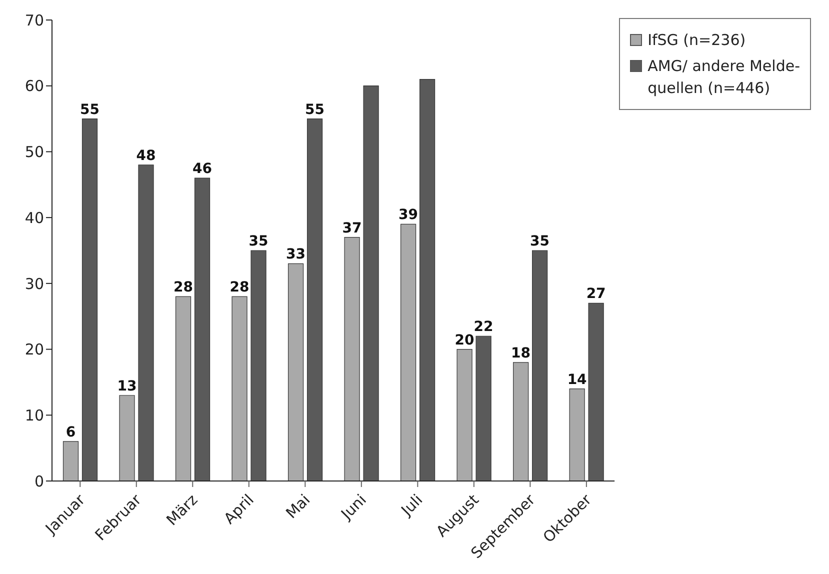 The width and height of the screenshot is (829, 574). I want to click on x-tick-label: Juli, so click(411, 505).